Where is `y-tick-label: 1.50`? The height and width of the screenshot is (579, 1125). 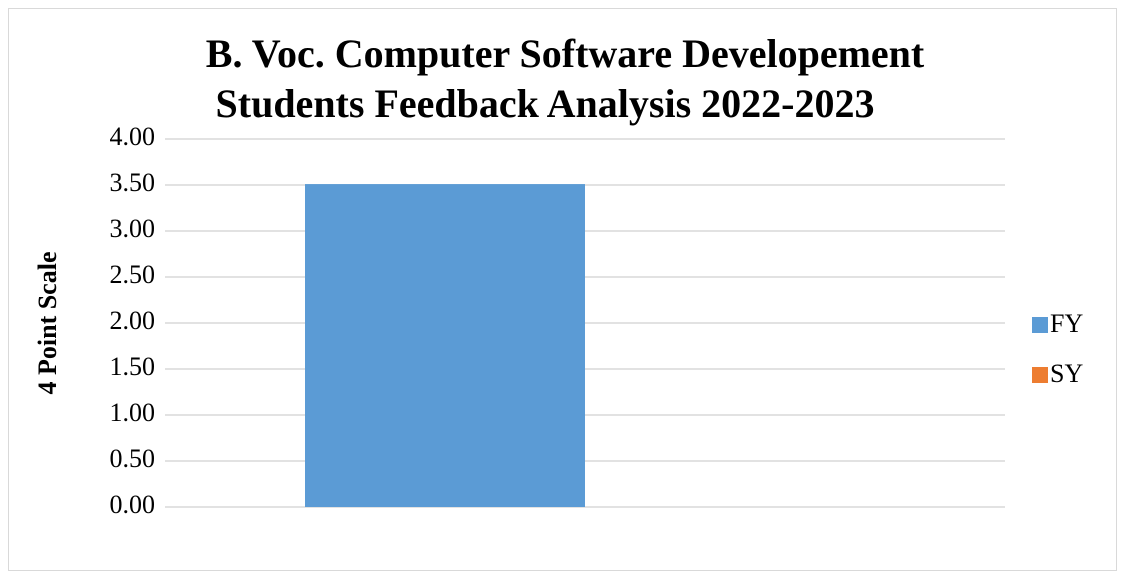
y-tick-label: 1.50 is located at coordinates (133, 366).